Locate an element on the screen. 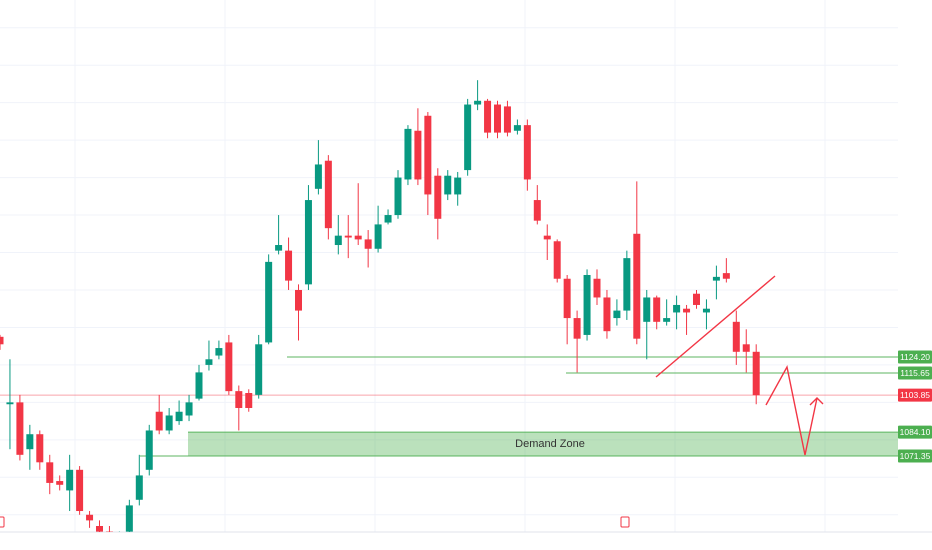 The width and height of the screenshot is (932, 550). price-label: 1084.10 is located at coordinates (915, 432).